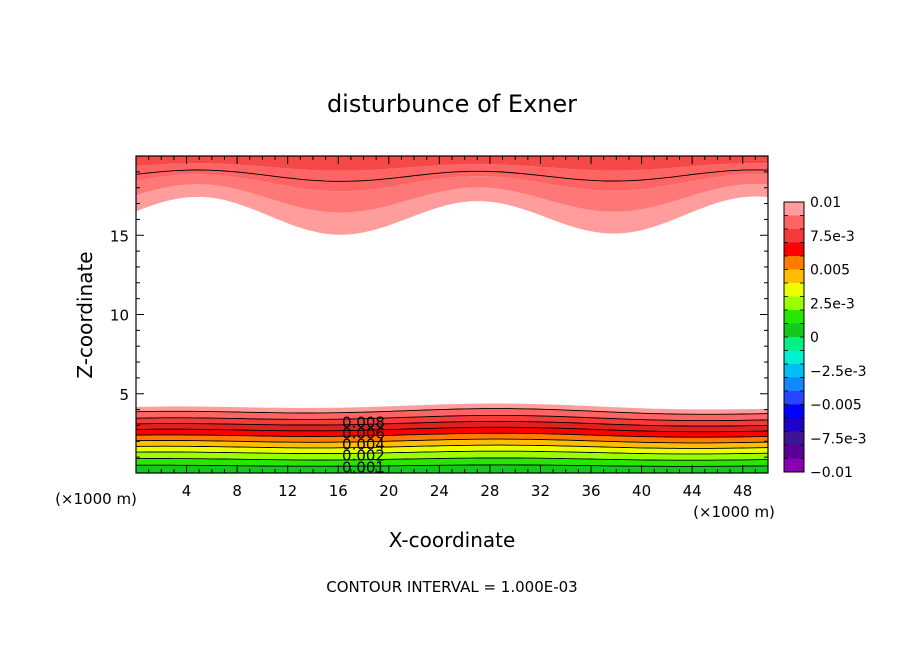 This screenshot has width=904, height=654. Describe the element at coordinates (363, 467) in the screenshot. I see `contour-label: 0.001` at that location.